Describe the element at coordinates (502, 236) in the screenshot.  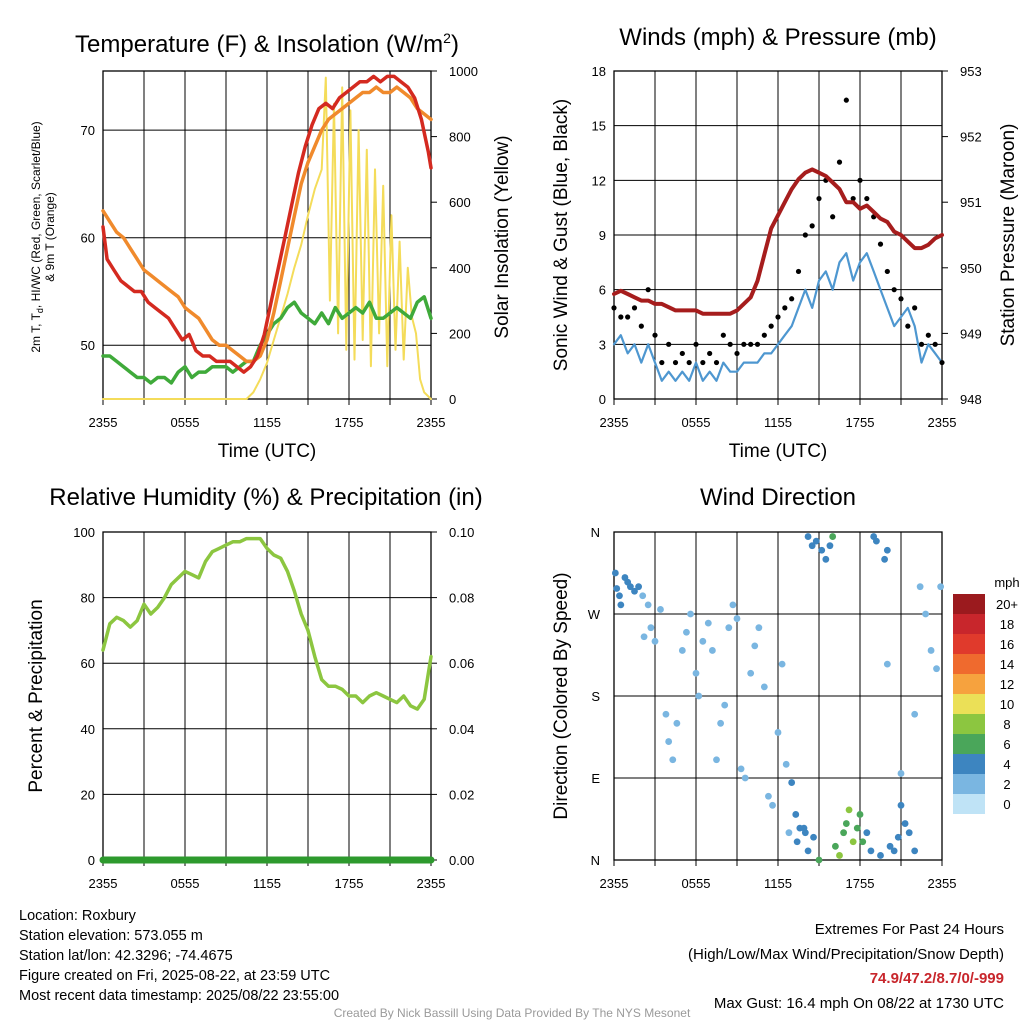
I see `temperature-ylabel-right: Solar Insolation (Yellow)` at that location.